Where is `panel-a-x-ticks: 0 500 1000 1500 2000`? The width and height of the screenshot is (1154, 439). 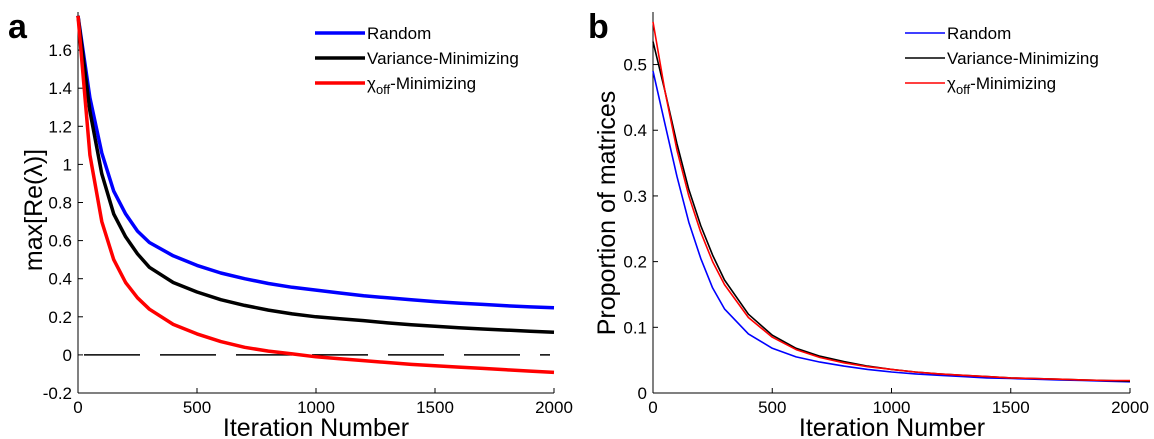
panel-a-x-ticks: 0 500 1000 1500 2000 is located at coordinates (323, 402).